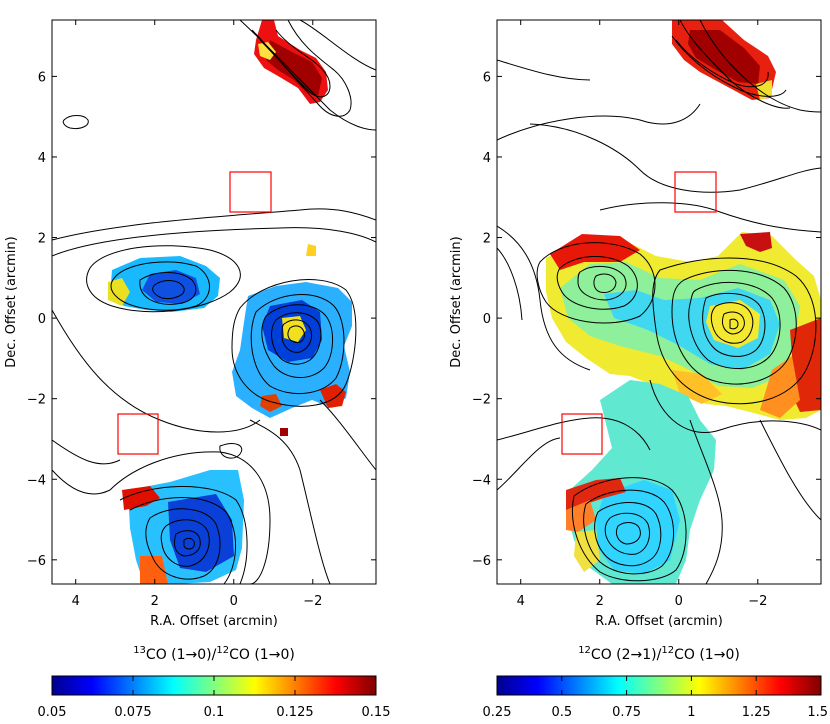  Describe the element at coordinates (481, 561) in the screenshot. I see `right-ytick-label: −6` at that location.